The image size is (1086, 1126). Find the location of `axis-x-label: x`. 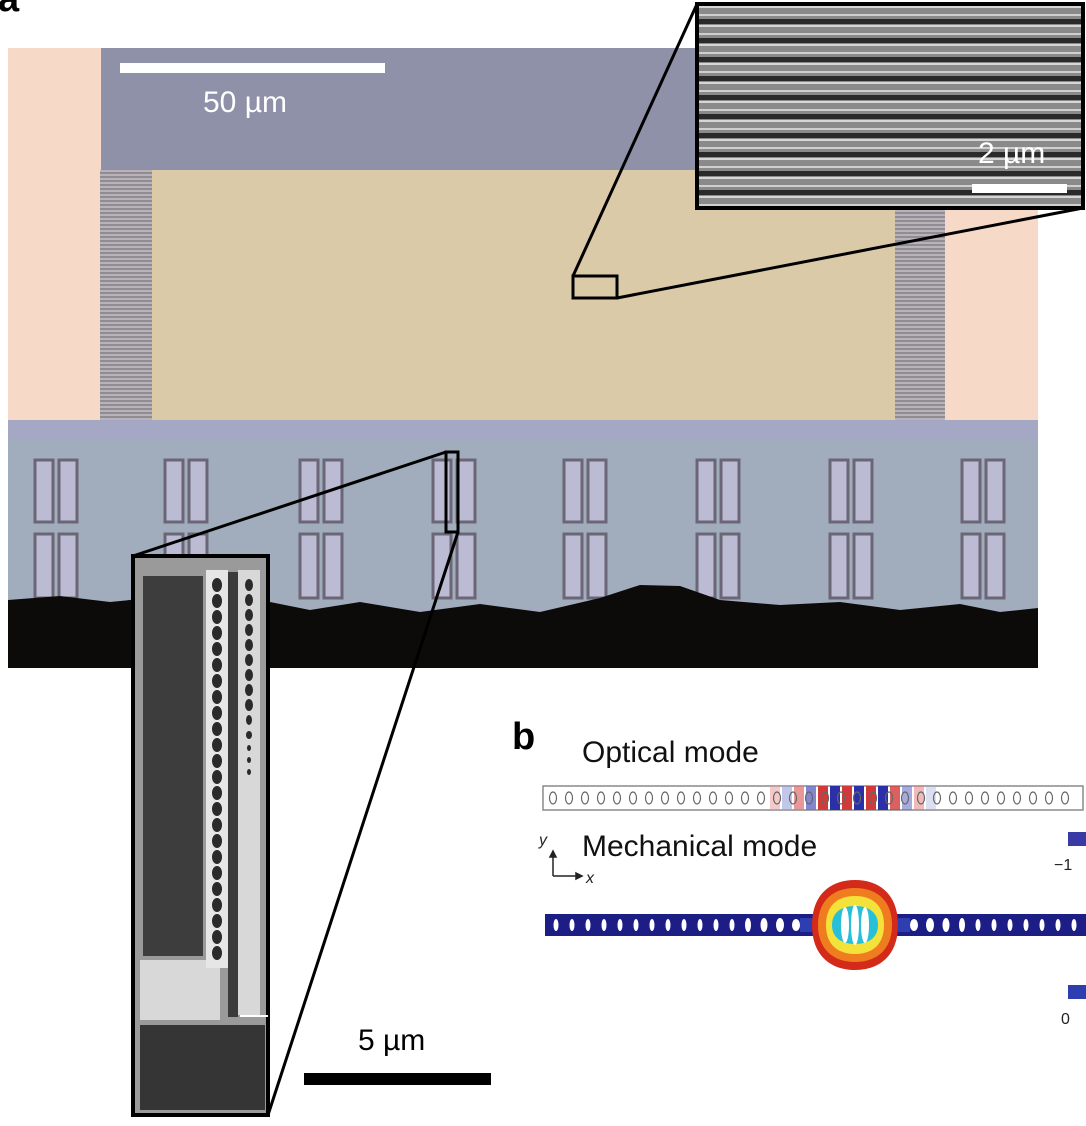

axis-x-label: x is located at coordinates (590, 878).